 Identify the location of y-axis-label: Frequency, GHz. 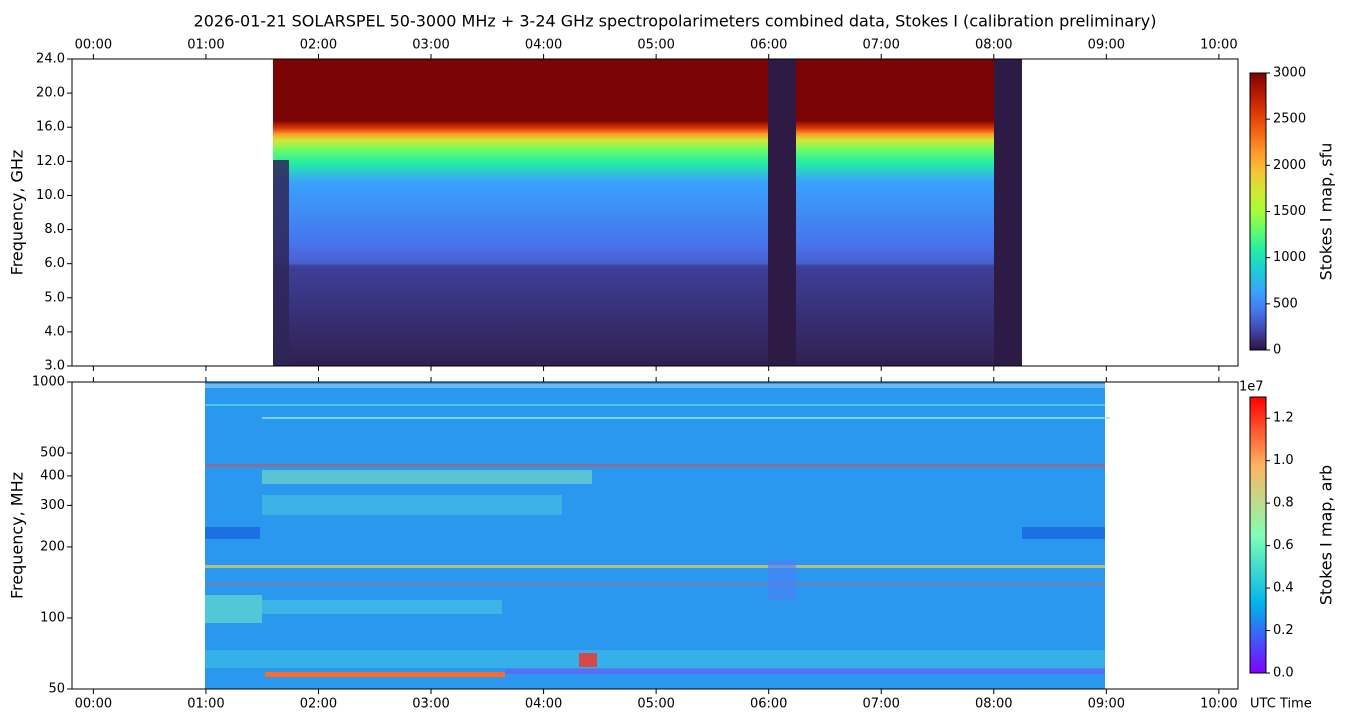
(17, 213).